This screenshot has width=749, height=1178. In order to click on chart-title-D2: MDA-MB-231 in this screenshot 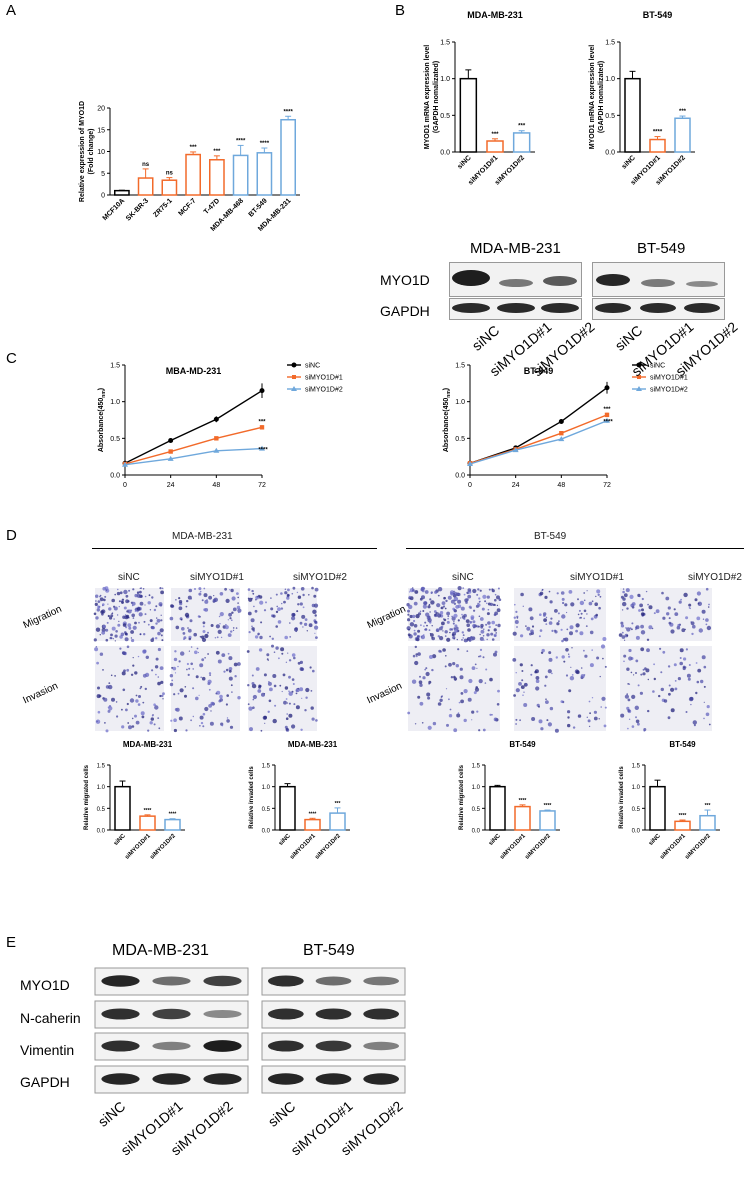, I will do `click(313, 744)`.